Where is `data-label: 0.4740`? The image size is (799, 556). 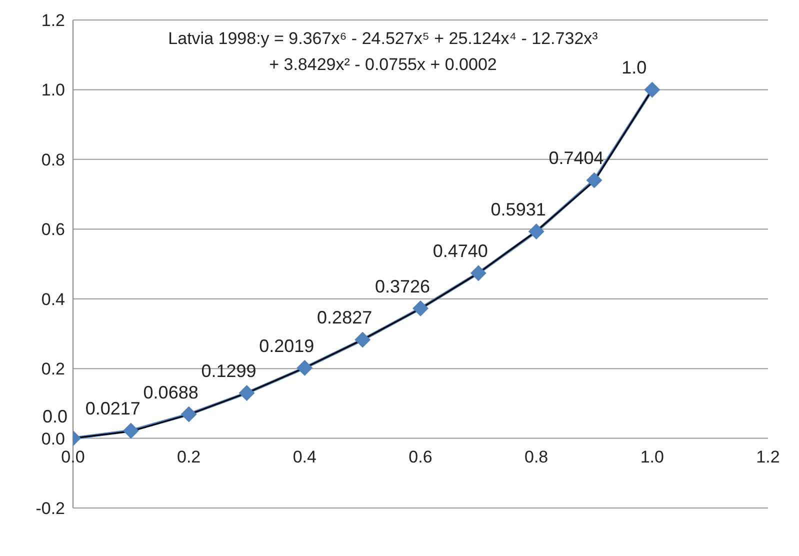 data-label: 0.4740 is located at coordinates (460, 251).